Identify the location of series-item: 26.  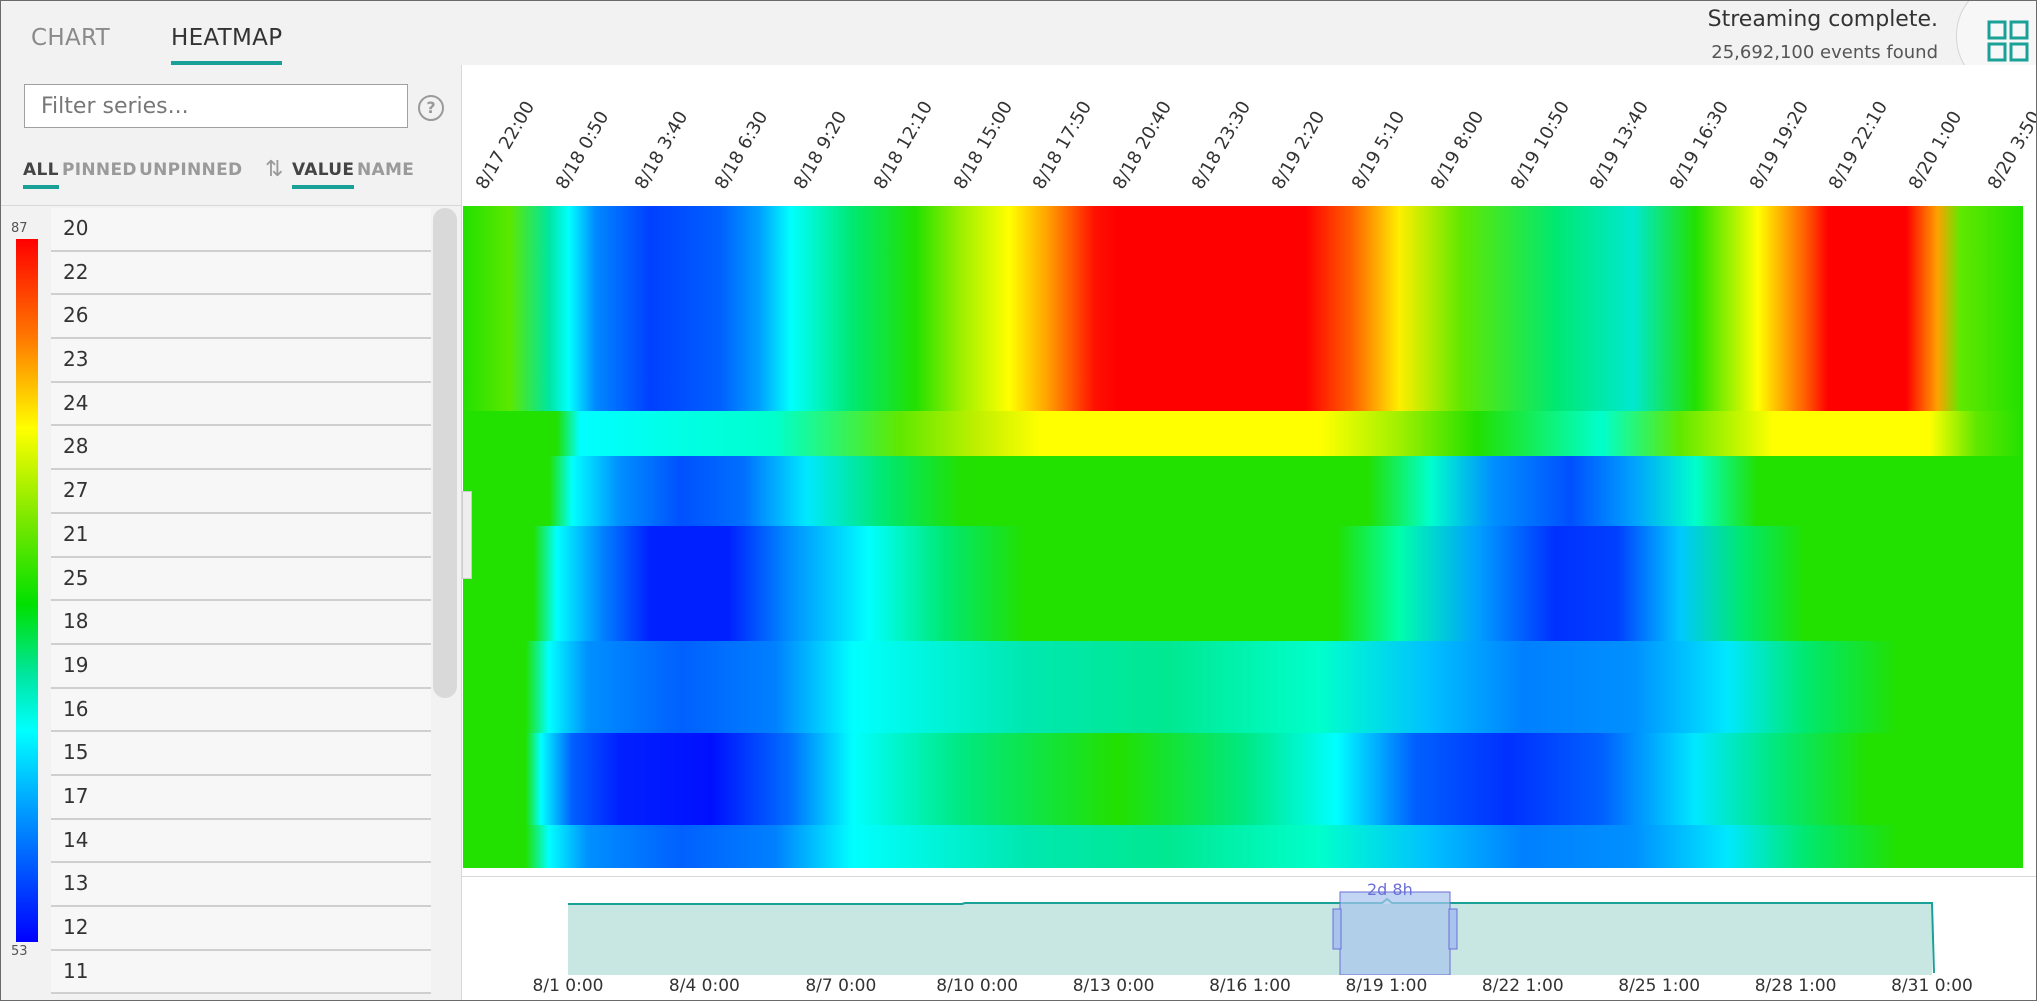
(241, 317).